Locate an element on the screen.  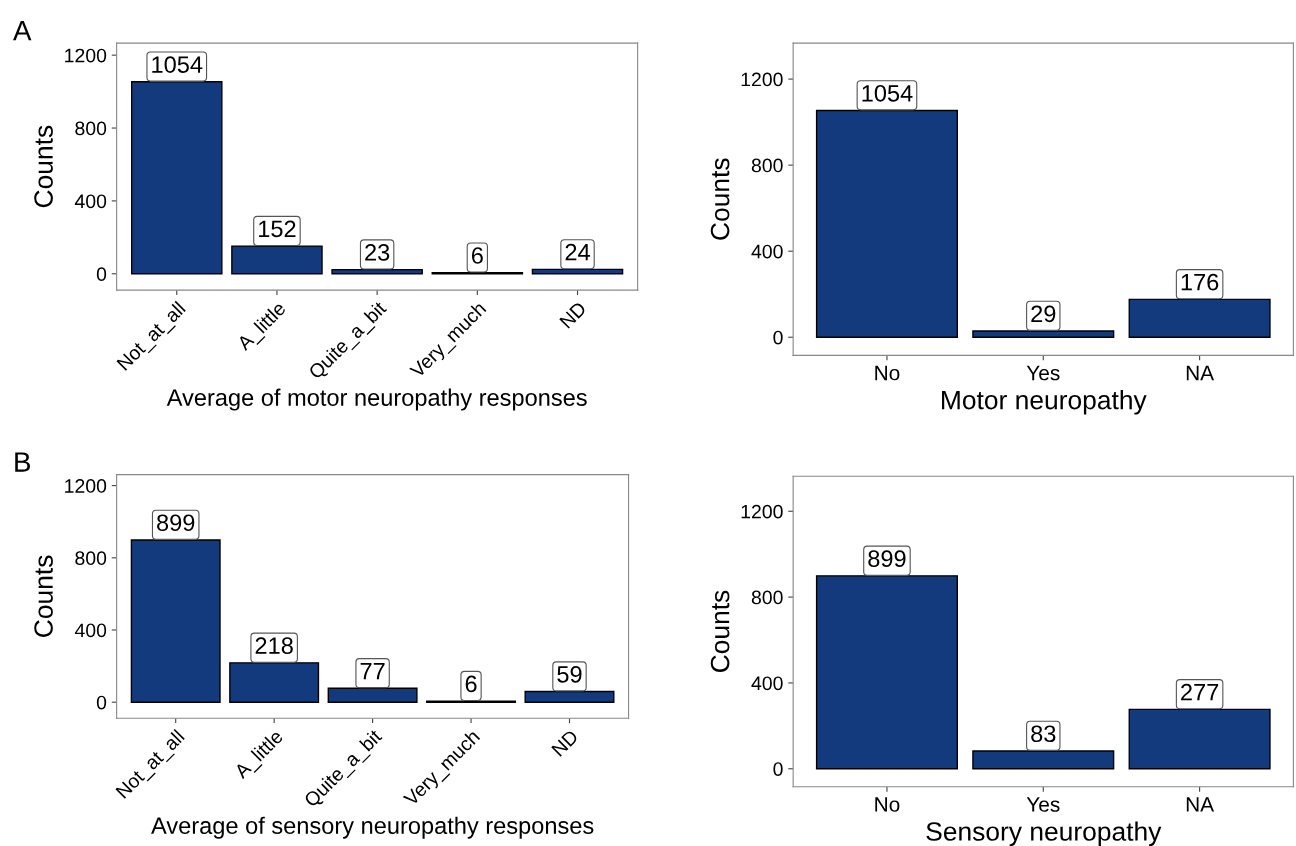
data-label: 176 is located at coordinates (1200, 282).